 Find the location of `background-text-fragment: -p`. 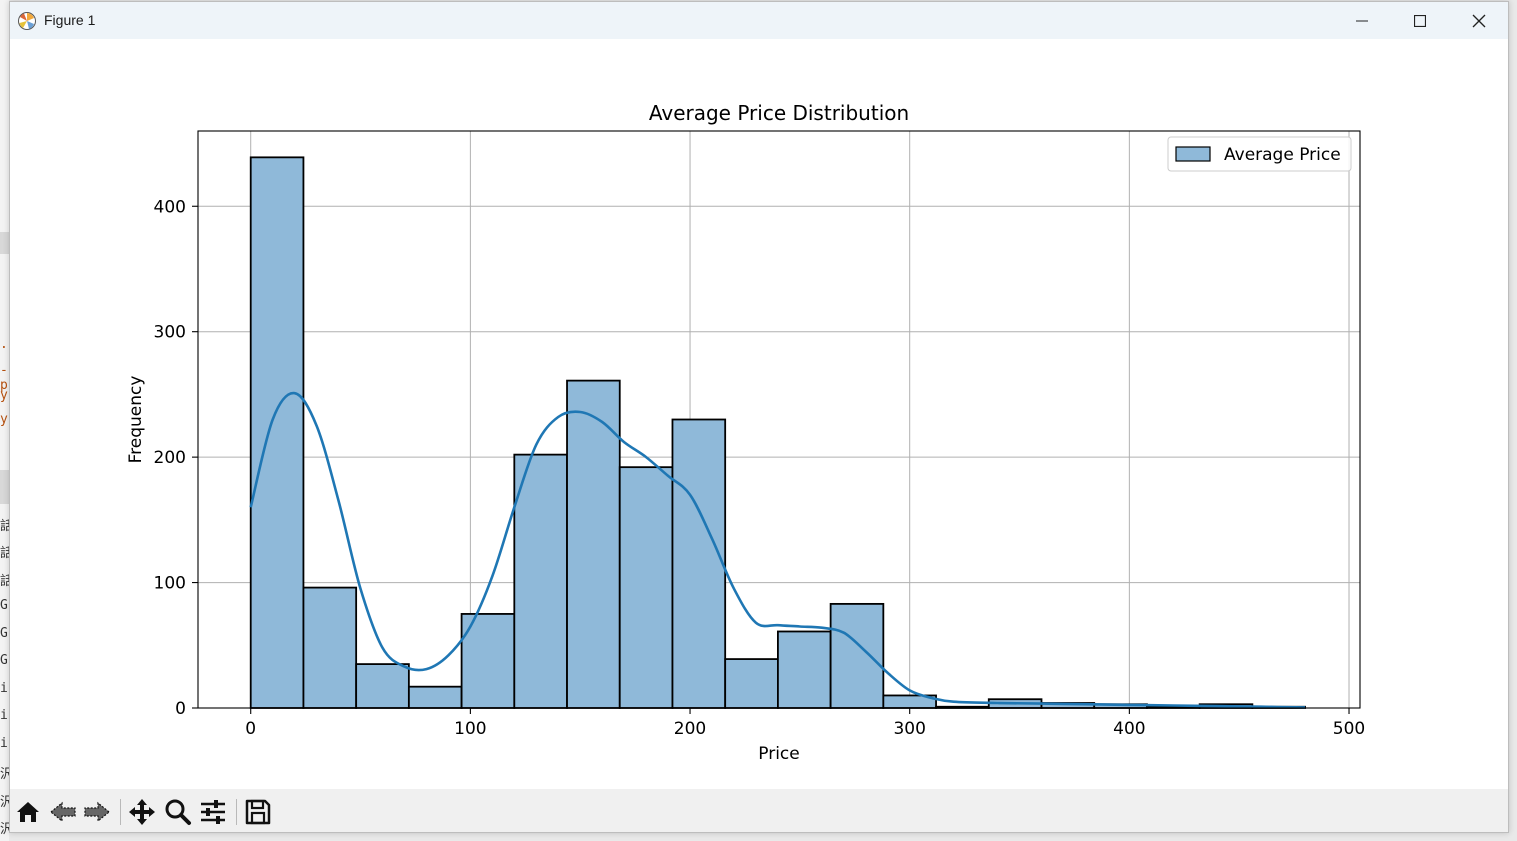

background-text-fragment: -p is located at coordinates (4, 378).